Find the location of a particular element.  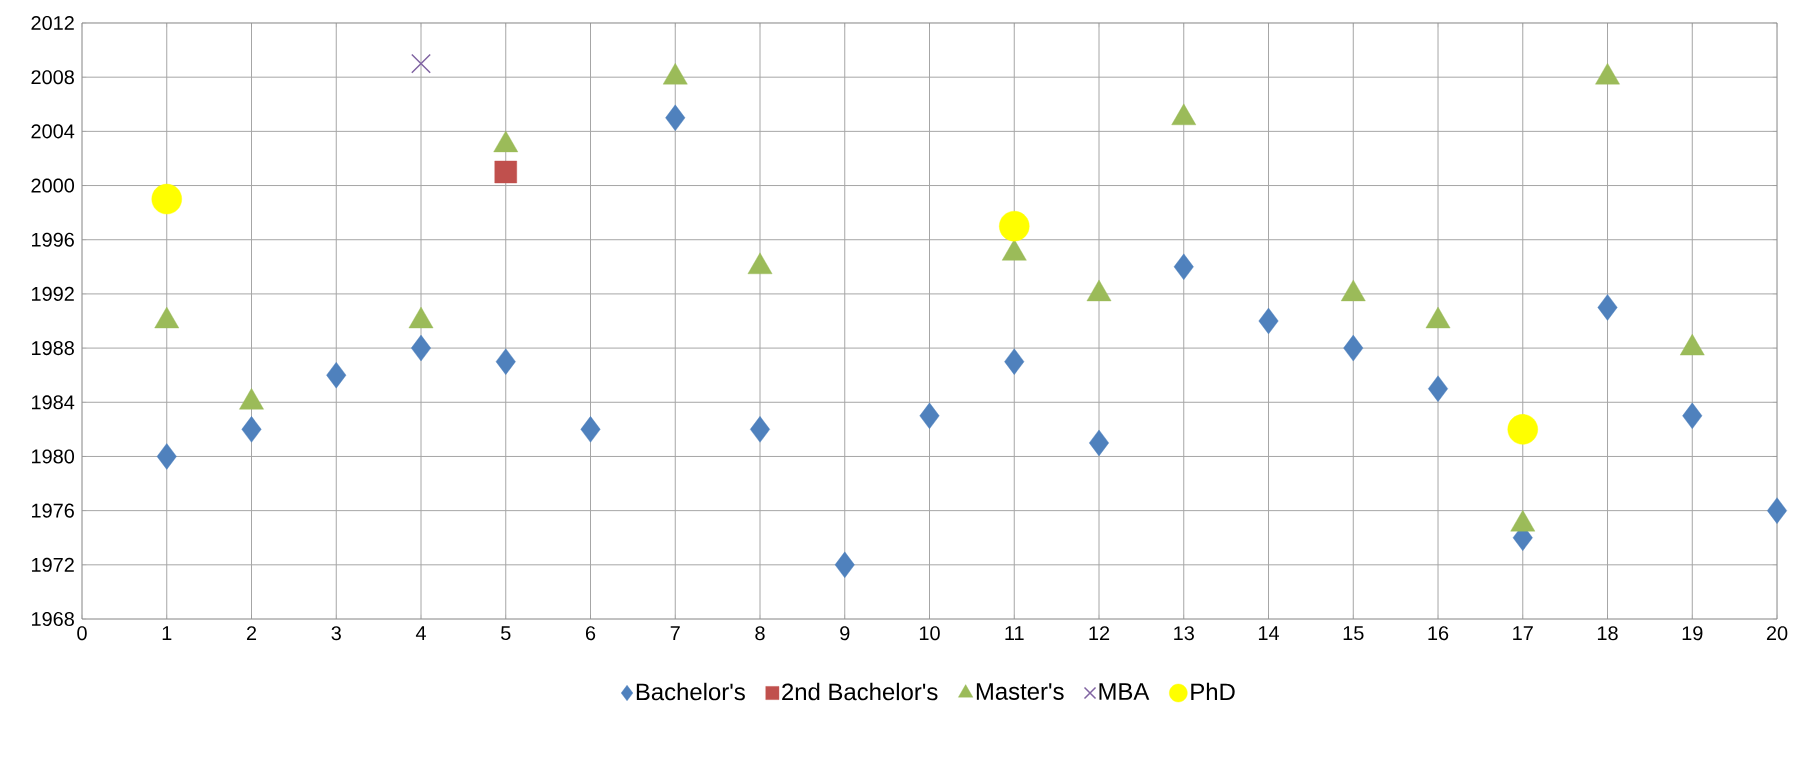

legend-label: Bachelor's is located at coordinates (690, 691).